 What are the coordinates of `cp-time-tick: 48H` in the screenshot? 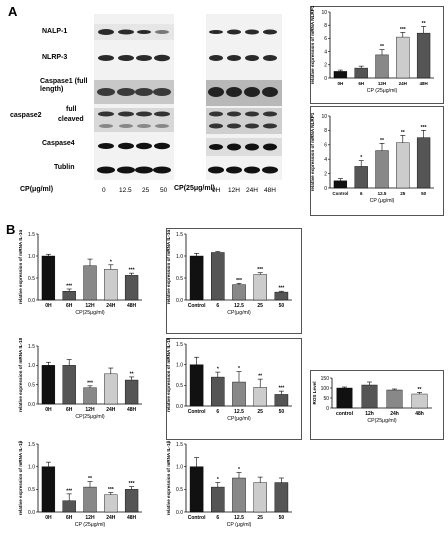 It's located at (270, 190).